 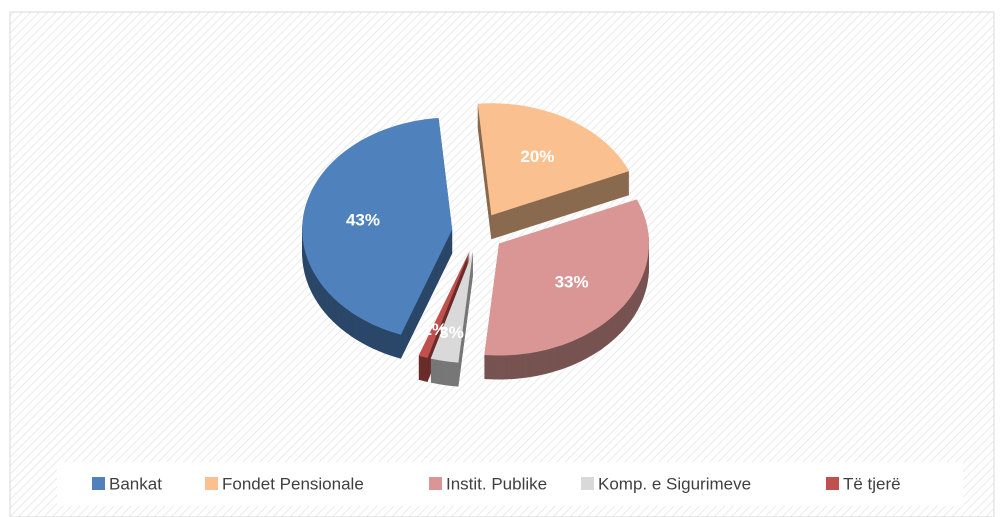 I want to click on data-label: 43%, so click(x=363, y=219).